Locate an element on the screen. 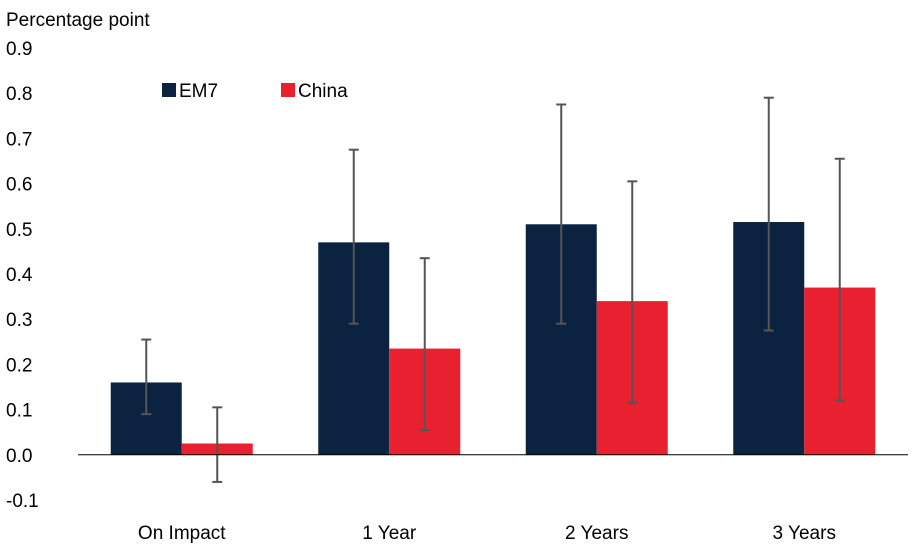 Image resolution: width=922 pixels, height=546 pixels. x-axis-ticks: On Impact 1 Year 2 Years 3 Years is located at coordinates (487, 533).